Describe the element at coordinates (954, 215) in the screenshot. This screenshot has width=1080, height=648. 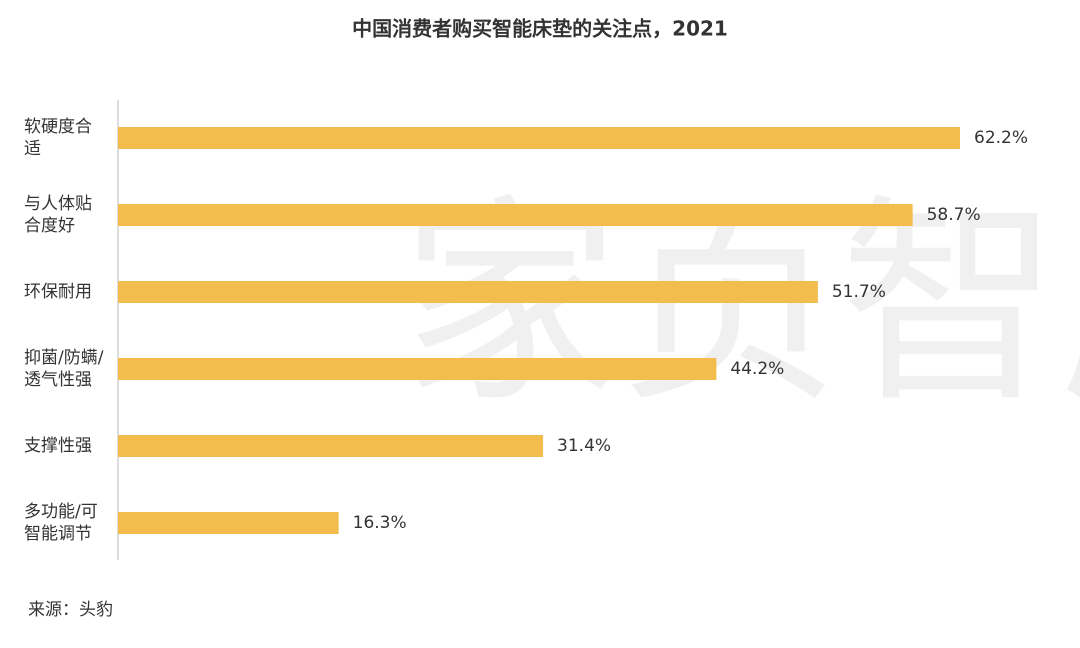
I see `value-label: 58.7%` at that location.